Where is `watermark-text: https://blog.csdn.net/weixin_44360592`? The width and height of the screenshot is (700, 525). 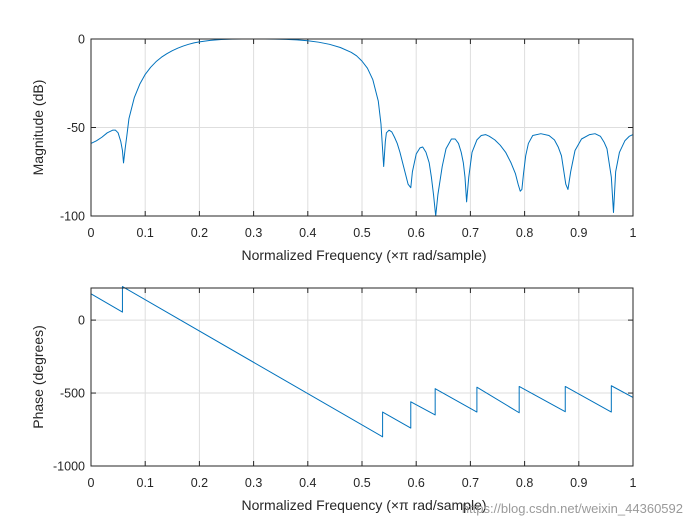 watermark-text: https://blog.csdn.net/weixin_44360592 is located at coordinates (572, 508).